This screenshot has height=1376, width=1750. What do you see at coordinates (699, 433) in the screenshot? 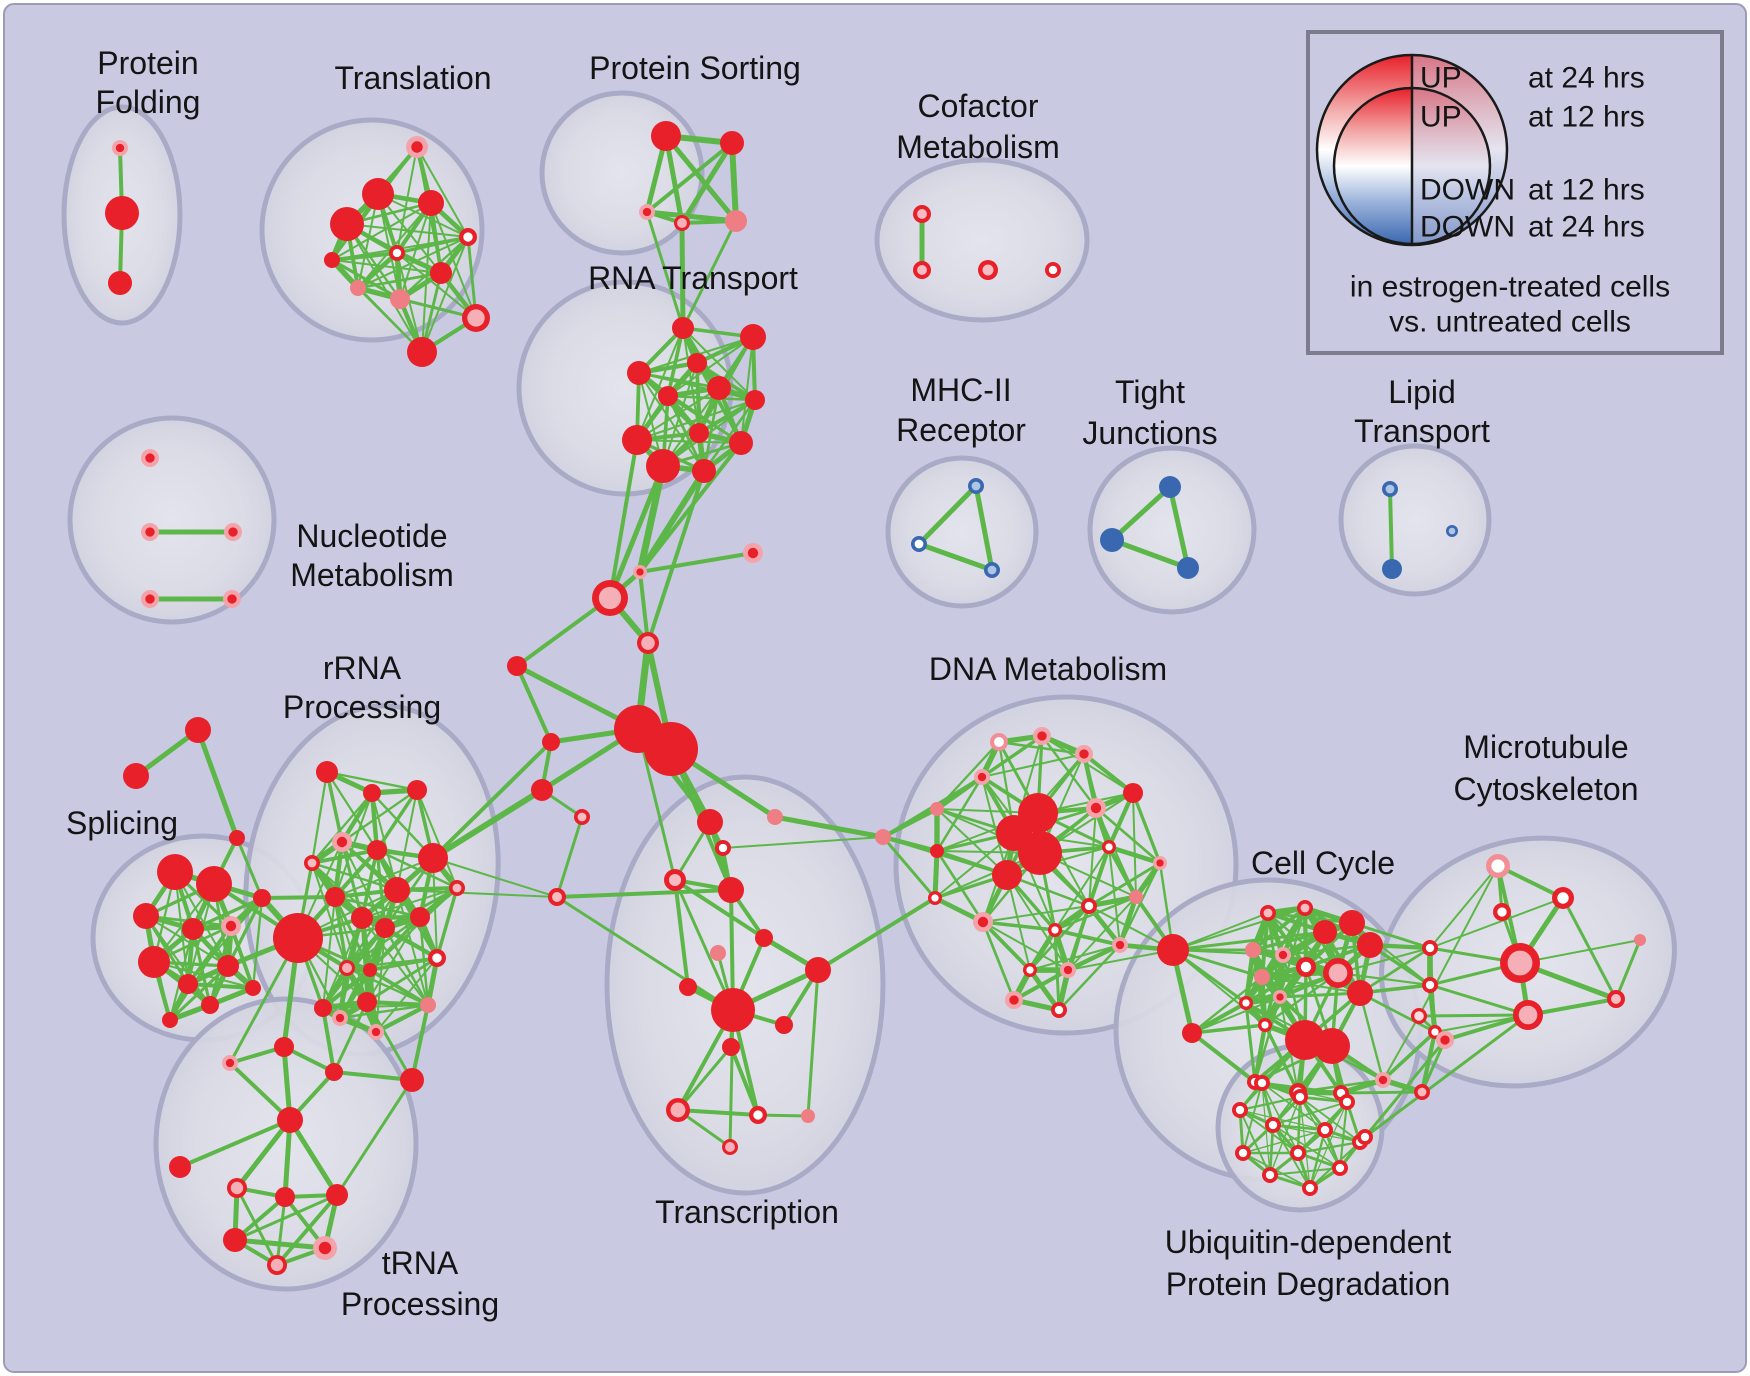
I see `gene-node-rna-transport` at bounding box center [699, 433].